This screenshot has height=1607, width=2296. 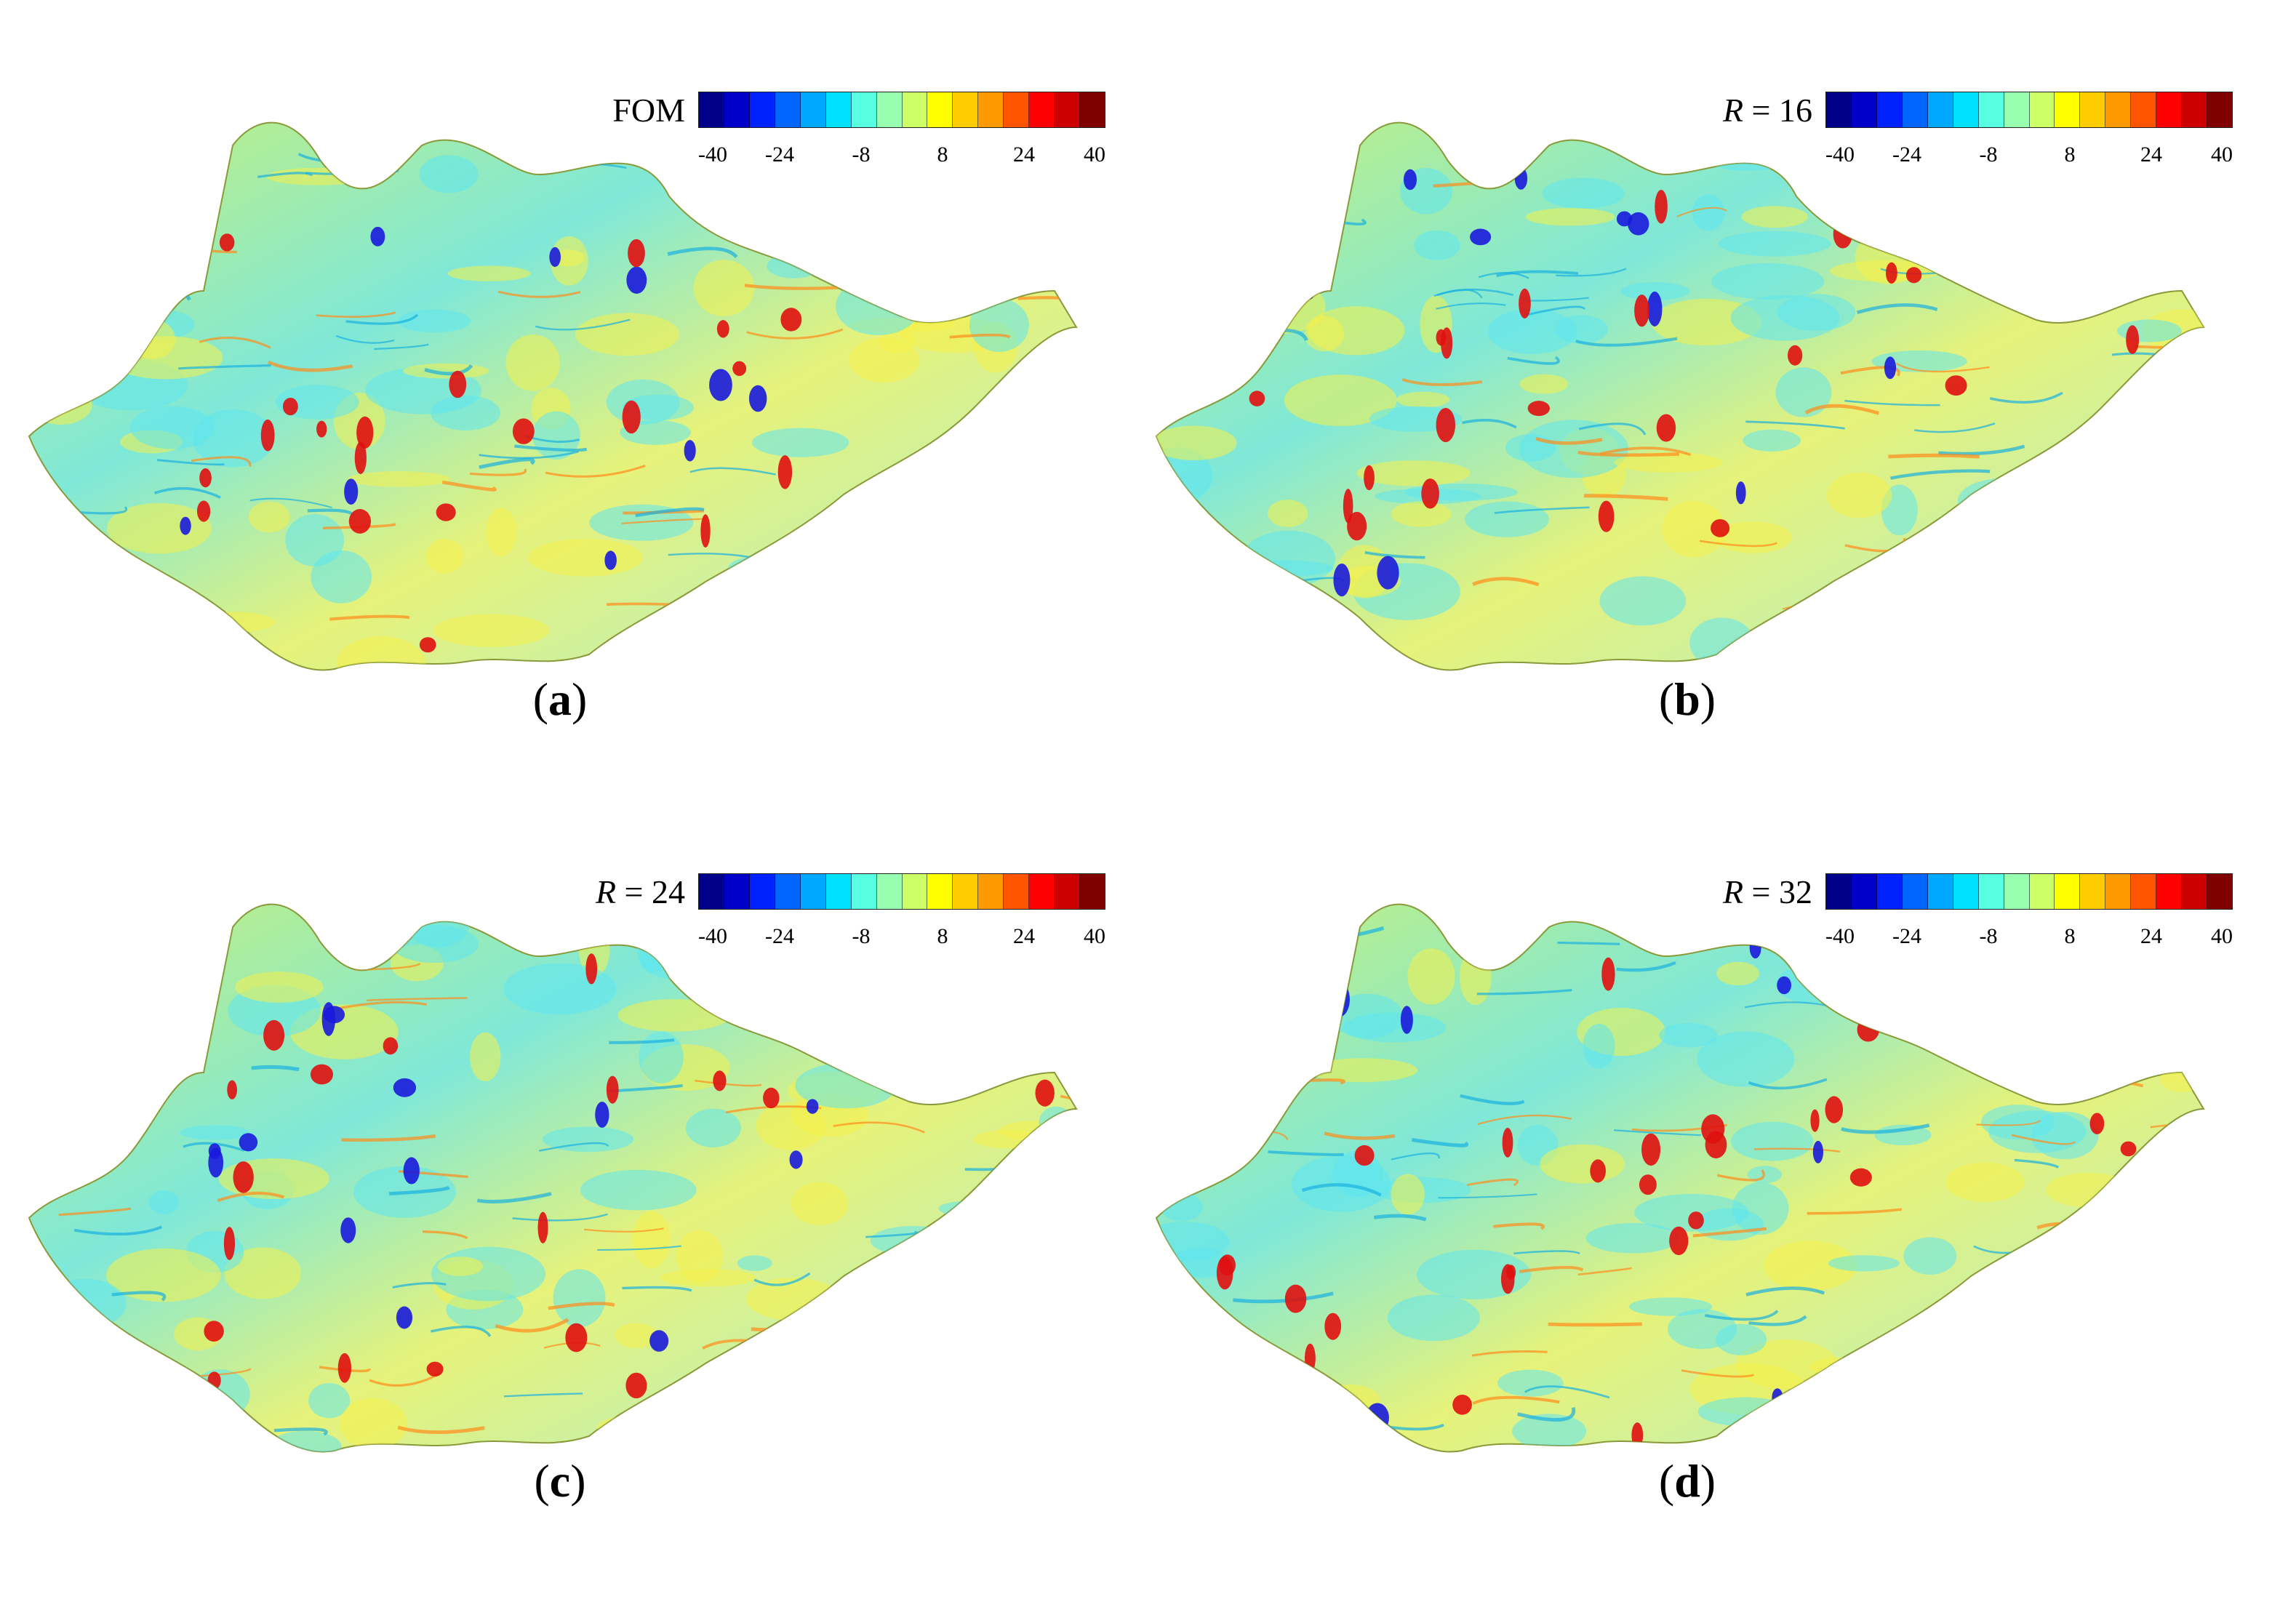 What do you see at coordinates (640, 891) in the screenshot?
I see `colorbar-title: R = 24` at bounding box center [640, 891].